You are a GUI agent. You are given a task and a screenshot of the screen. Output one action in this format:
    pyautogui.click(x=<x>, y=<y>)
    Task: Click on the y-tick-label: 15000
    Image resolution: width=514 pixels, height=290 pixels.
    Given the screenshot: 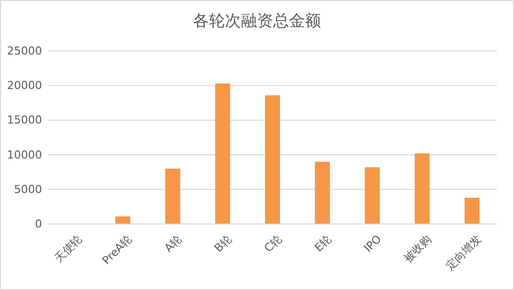 What is the action you would take?
    pyautogui.click(x=24, y=120)
    